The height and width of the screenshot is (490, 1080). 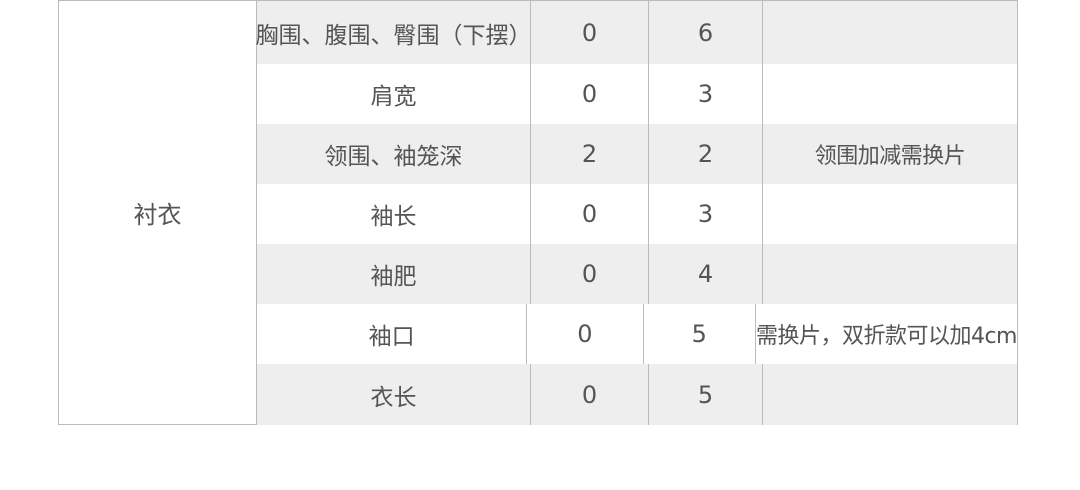 I want to click on note-cell: 领围加减需换片, so click(x=890, y=156).